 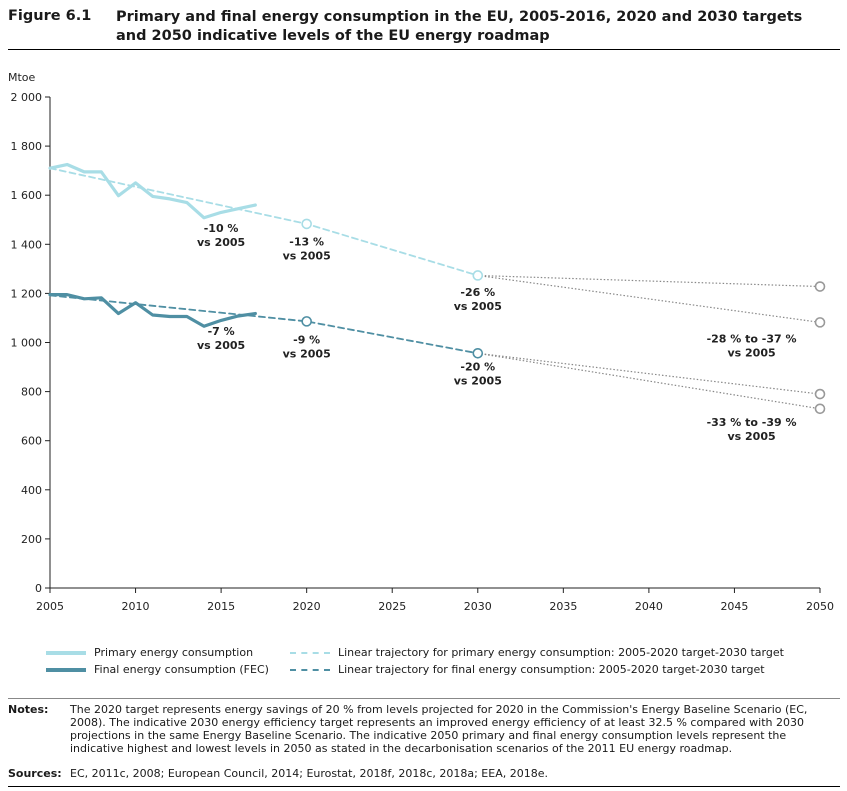 I want to click on y-tick-label: 800, so click(x=31, y=392).